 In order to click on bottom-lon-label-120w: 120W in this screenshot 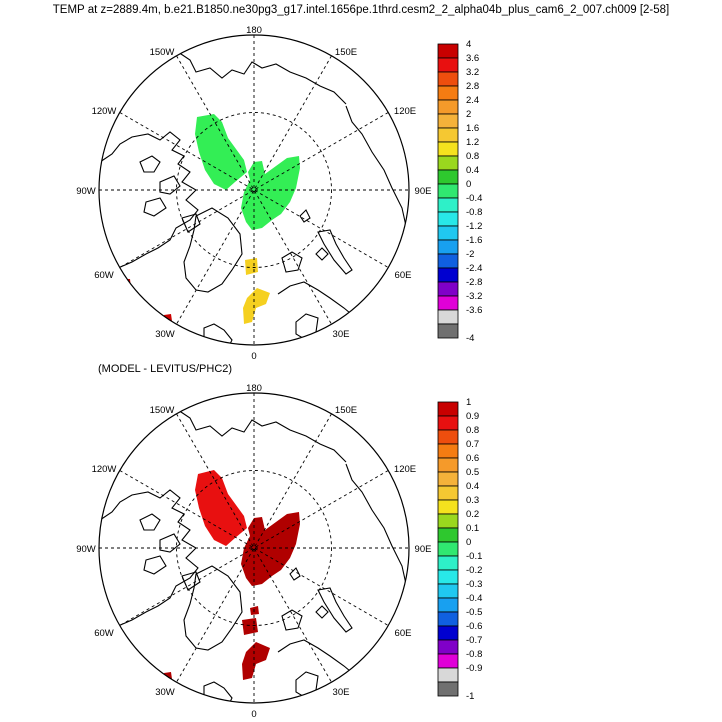, I will do `click(104, 469)`.